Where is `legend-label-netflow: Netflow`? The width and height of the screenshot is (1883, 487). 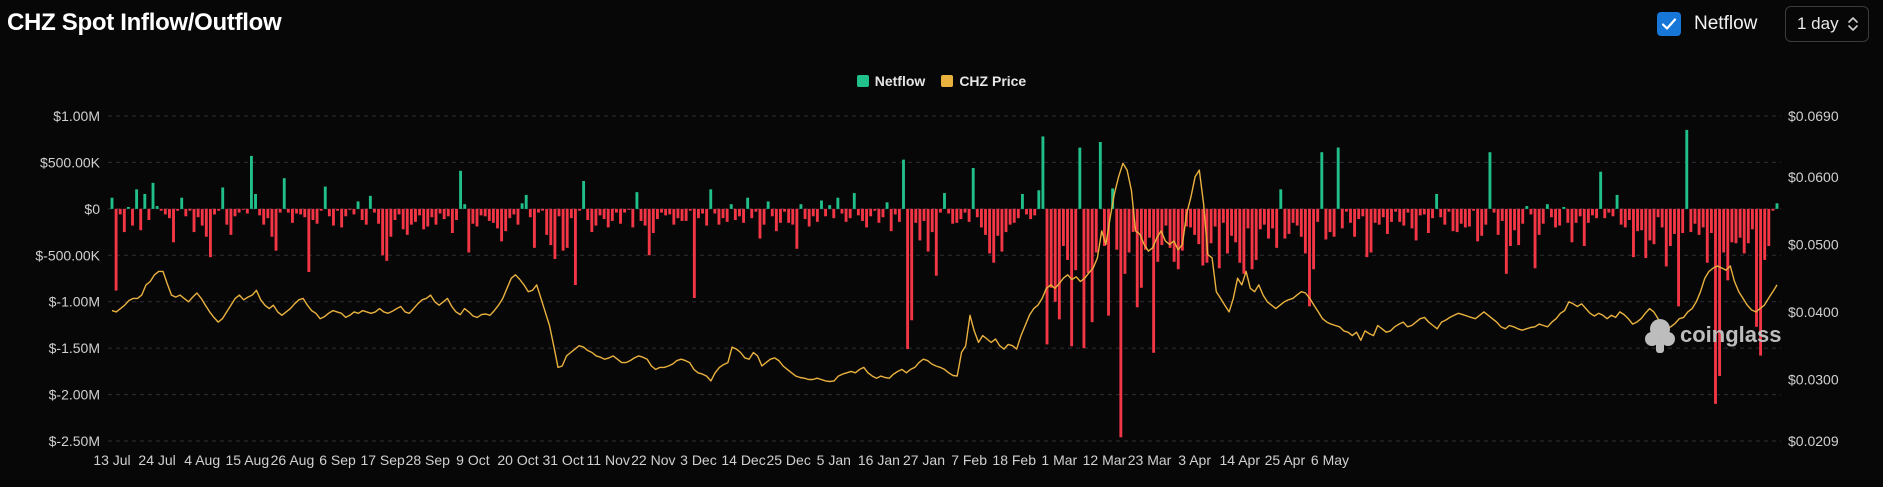
legend-label-netflow: Netflow is located at coordinates (900, 81).